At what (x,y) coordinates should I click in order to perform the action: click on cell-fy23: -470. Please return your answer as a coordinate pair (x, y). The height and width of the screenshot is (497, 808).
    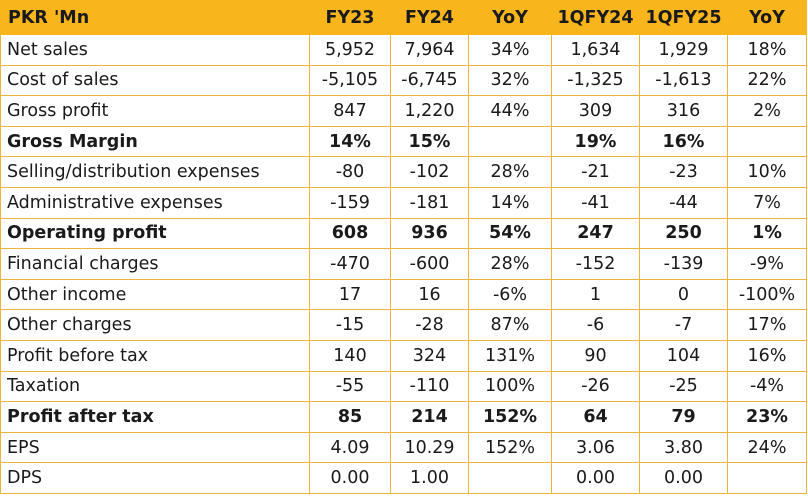
    Looking at the image, I should click on (350, 264).